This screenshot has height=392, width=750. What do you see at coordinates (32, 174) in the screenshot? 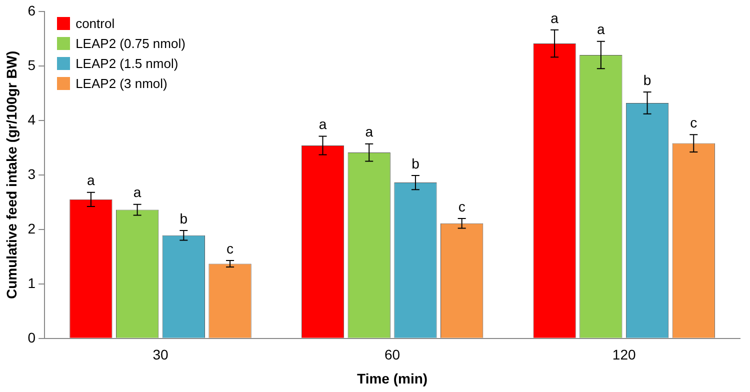
I see `y-tick-label: 3` at bounding box center [32, 174].